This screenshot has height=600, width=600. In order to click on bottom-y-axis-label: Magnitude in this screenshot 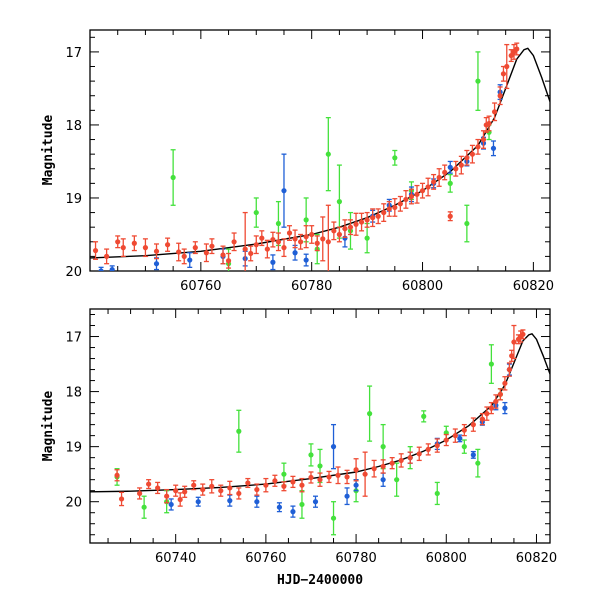, I will do `click(48, 426)`.